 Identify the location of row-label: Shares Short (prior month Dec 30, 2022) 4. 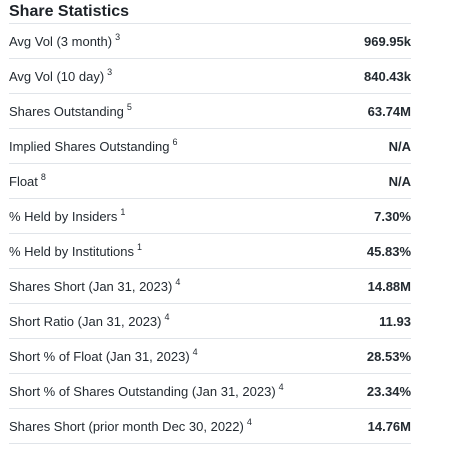
(130, 425).